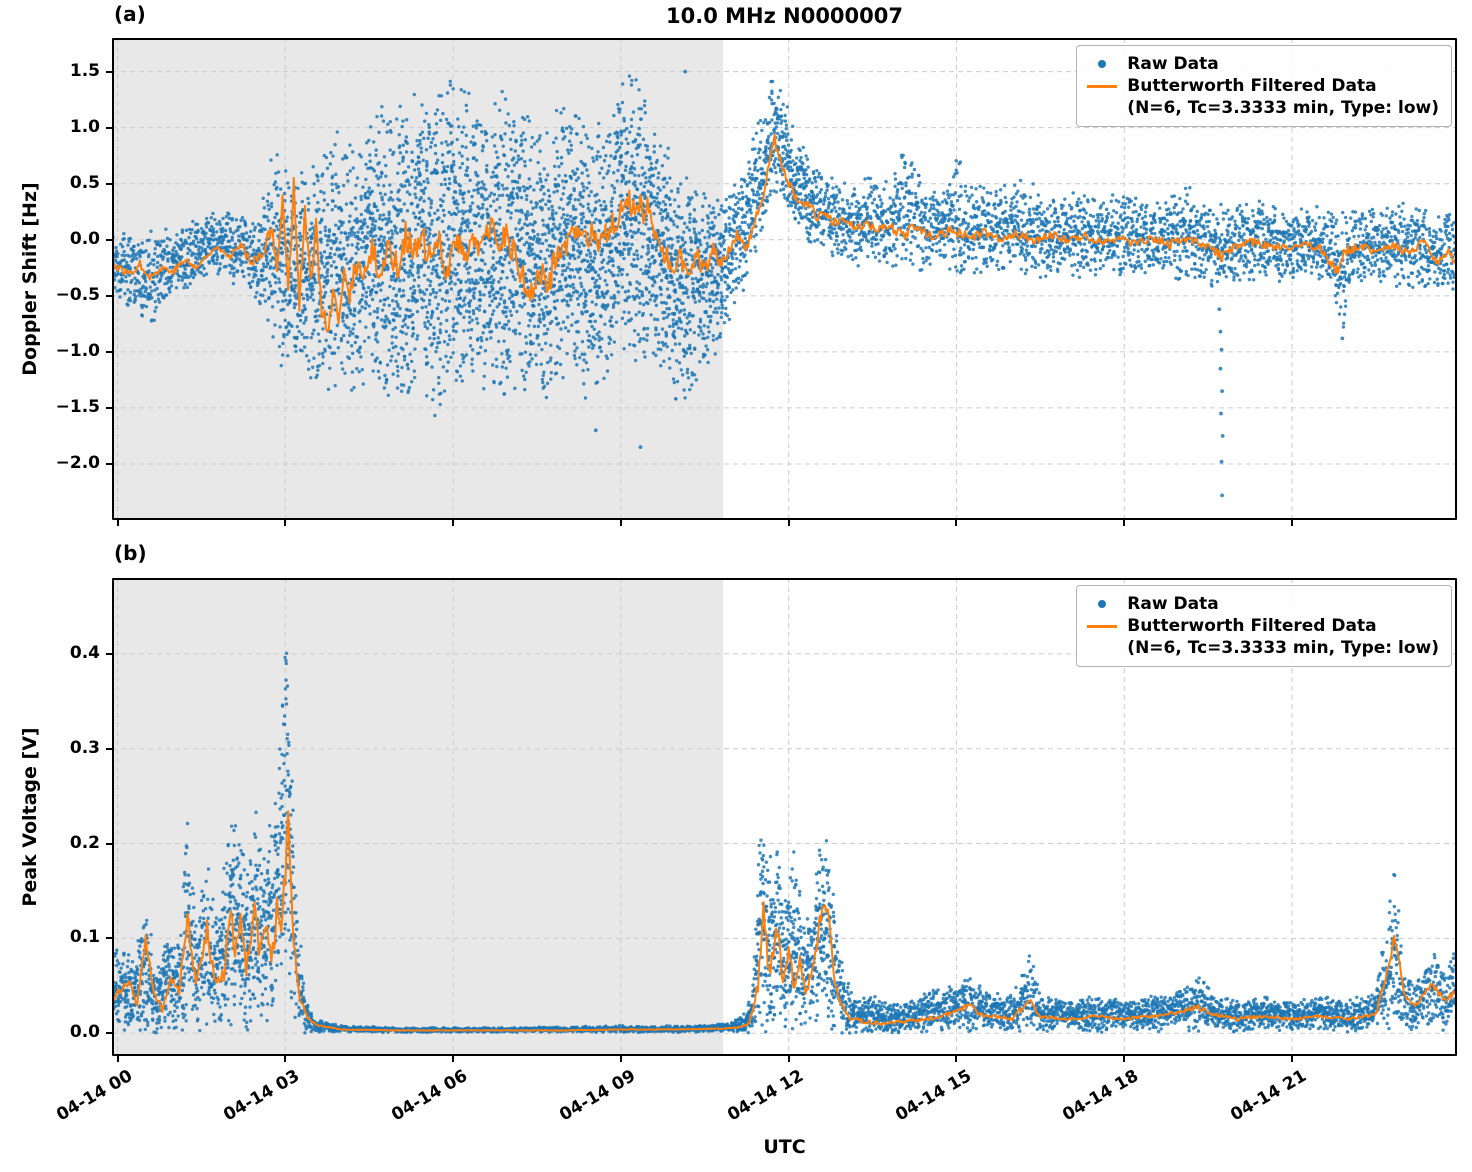 The width and height of the screenshot is (1472, 1172). What do you see at coordinates (94, 1096) in the screenshot?
I see `x-tick-label: 04-14 00` at bounding box center [94, 1096].